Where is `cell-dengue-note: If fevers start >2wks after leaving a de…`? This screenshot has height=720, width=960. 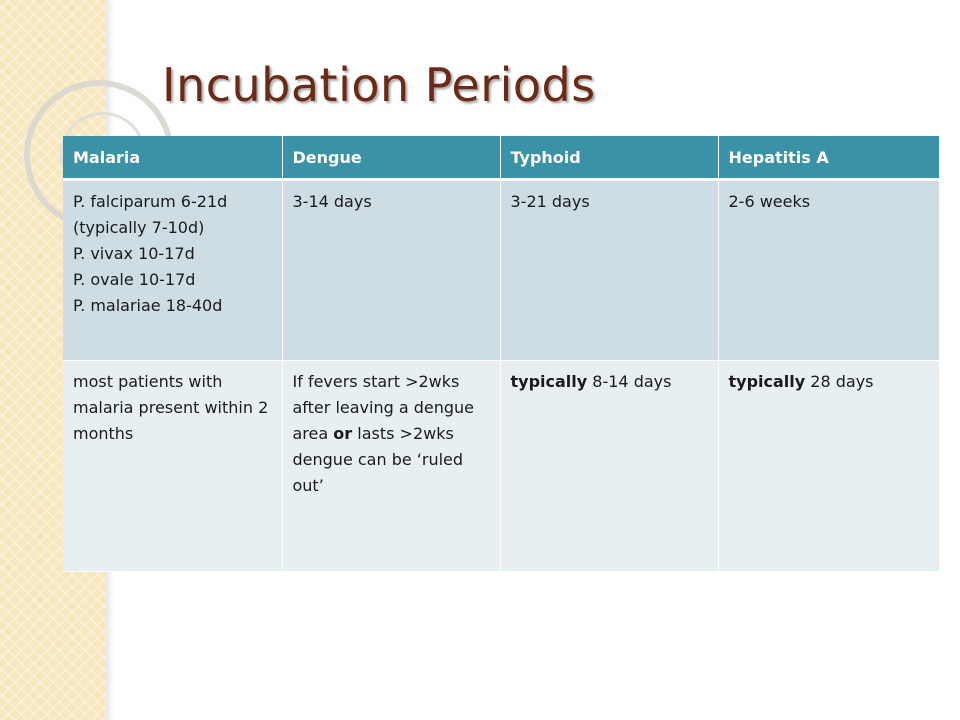 cell-dengue-note: If fevers start >2wks after leaving a de… is located at coordinates (391, 466).